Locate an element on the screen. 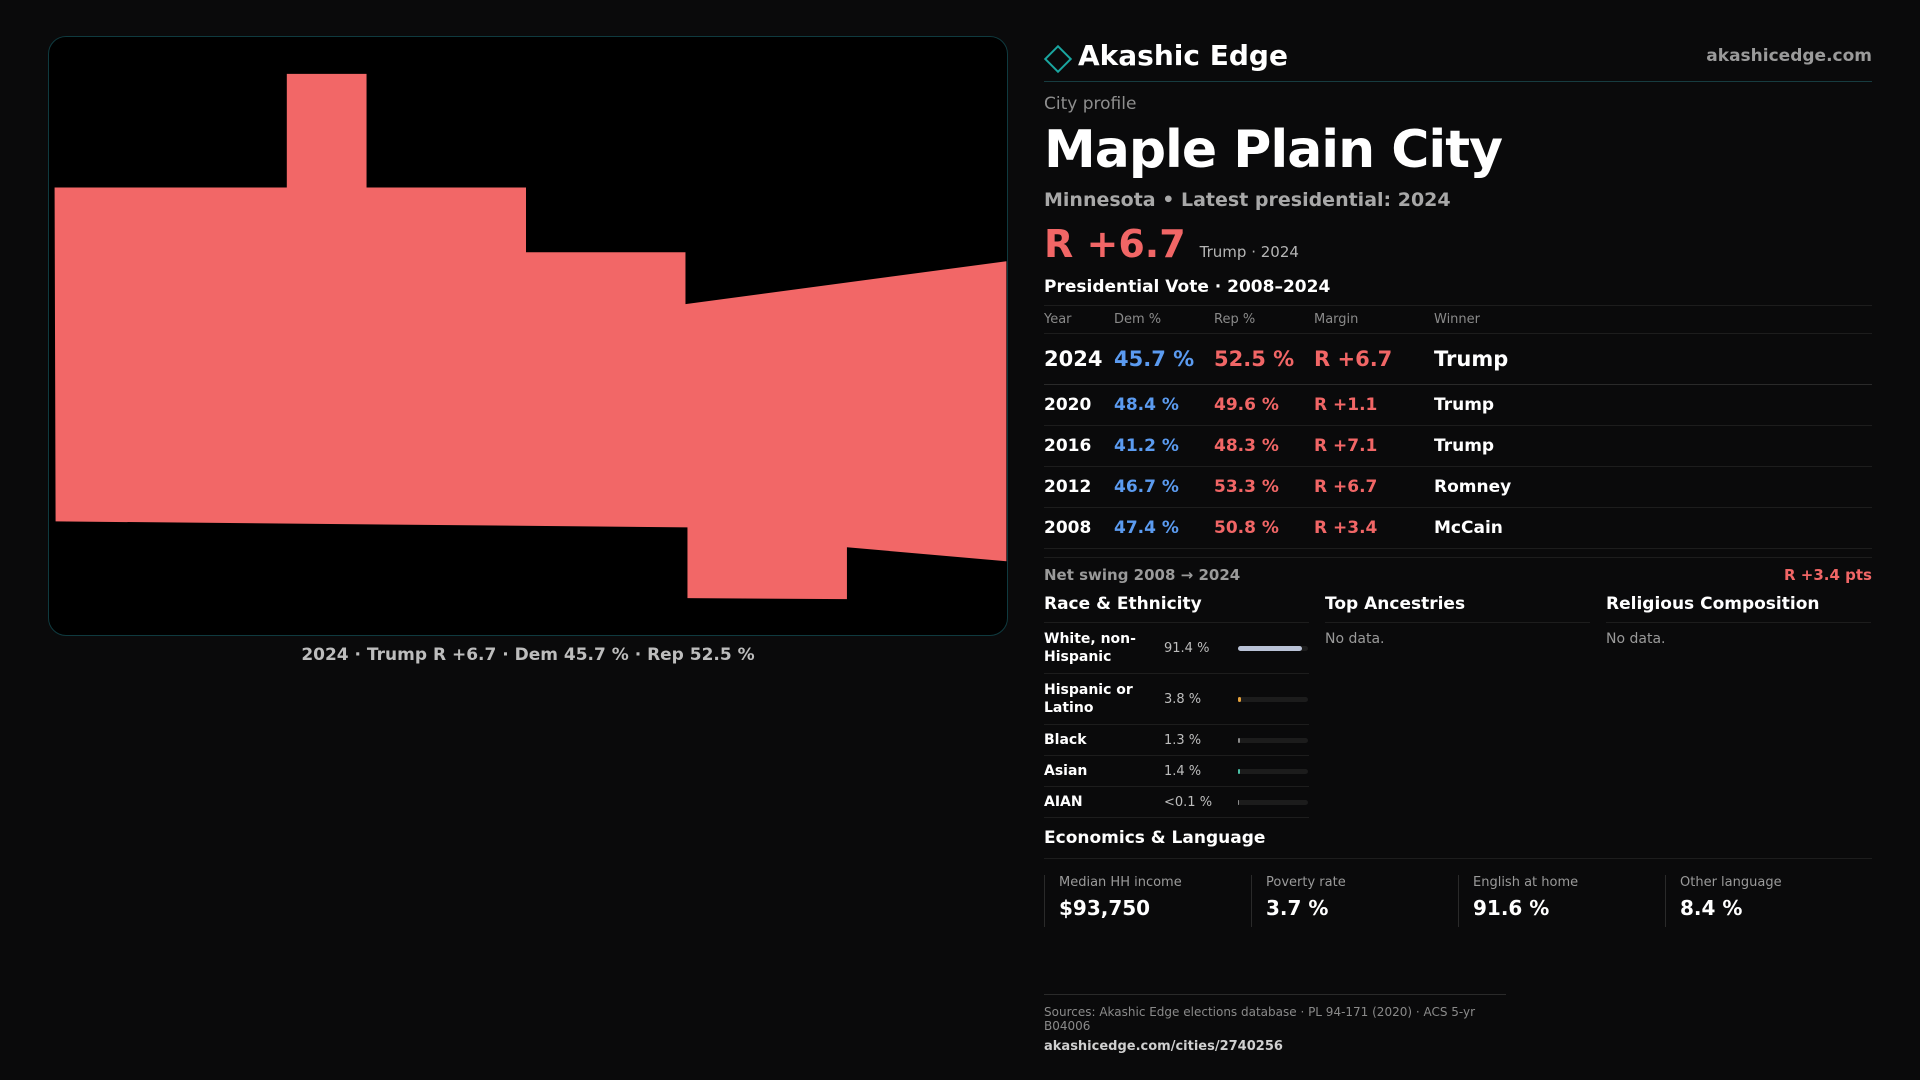 This screenshot has height=1080, width=1920. cell-margin: R +7.1 is located at coordinates (1374, 446).